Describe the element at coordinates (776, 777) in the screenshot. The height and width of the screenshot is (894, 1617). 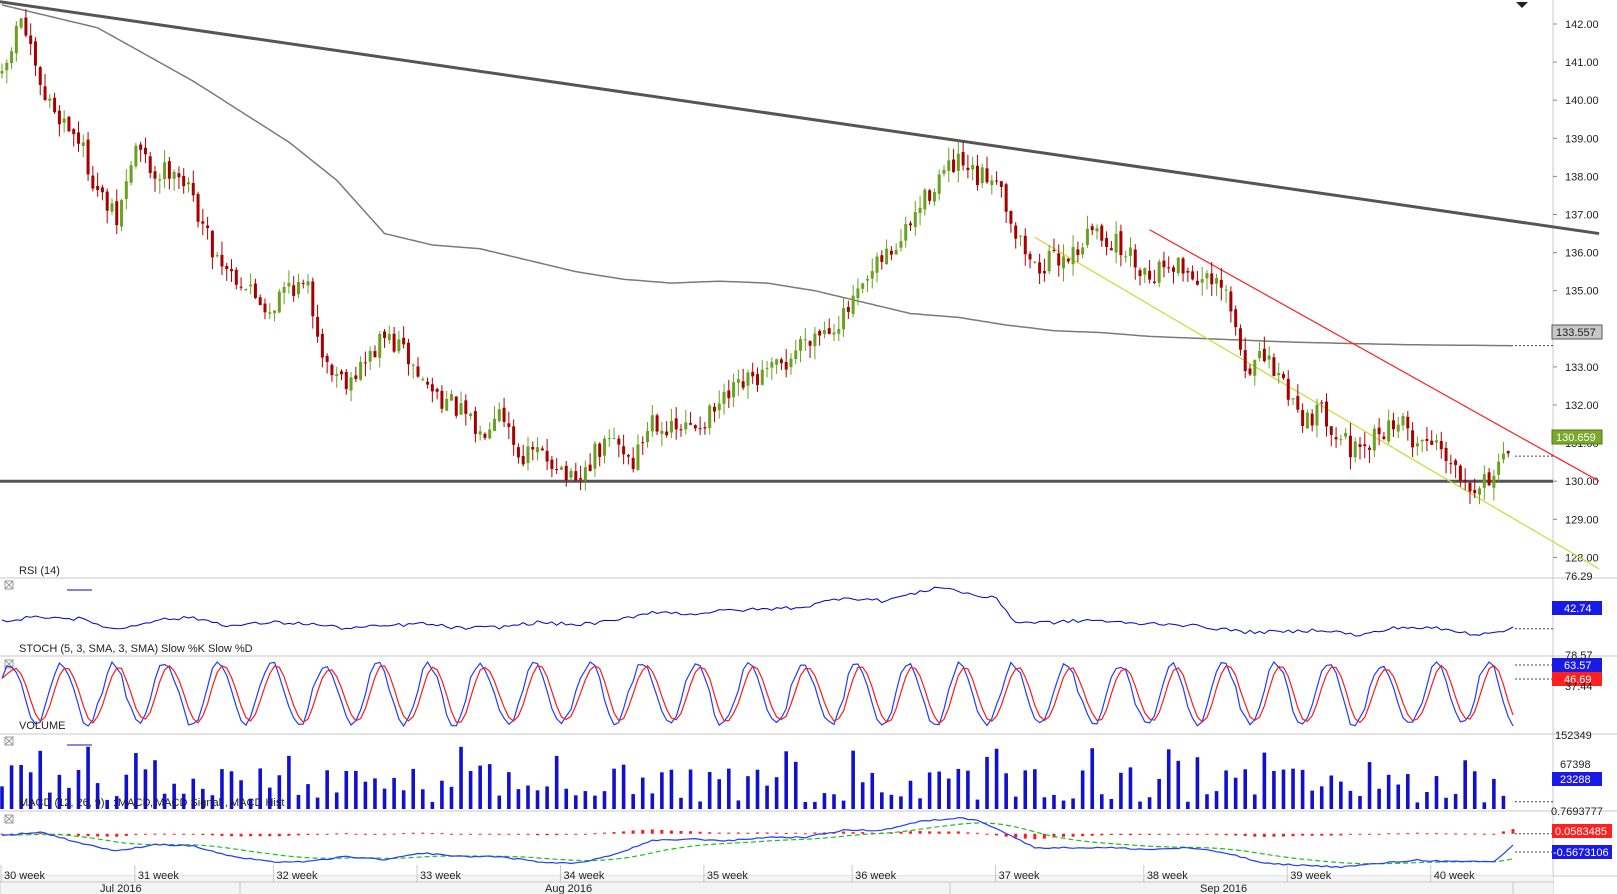
I see `volume-pane` at that location.